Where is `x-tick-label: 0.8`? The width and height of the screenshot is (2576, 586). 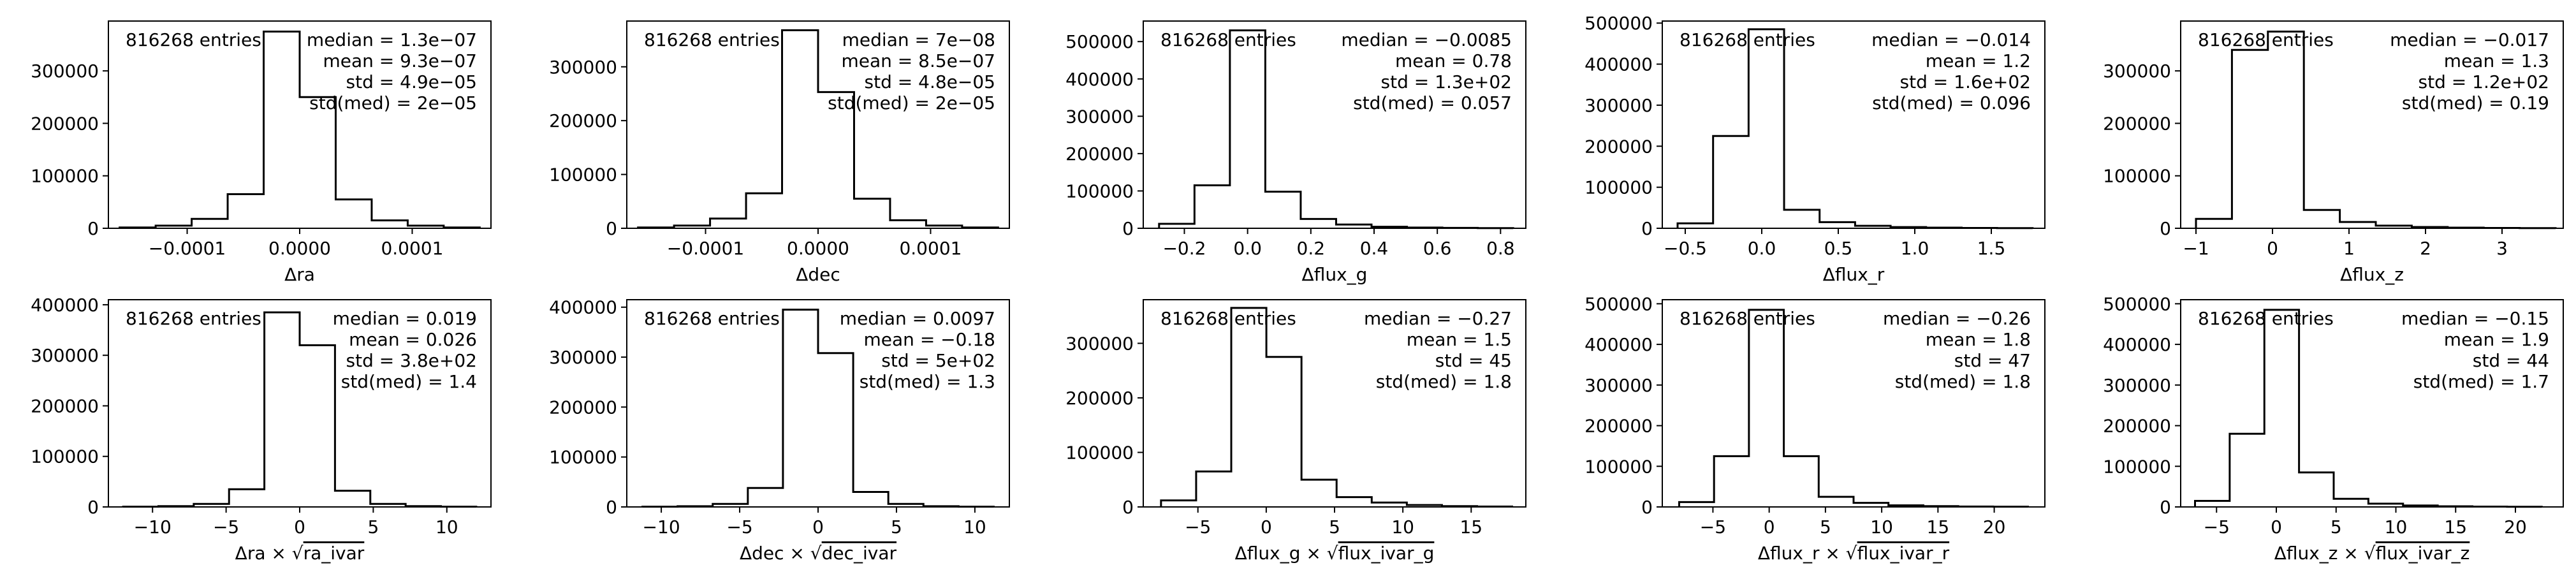 x-tick-label: 0.8 is located at coordinates (1500, 249).